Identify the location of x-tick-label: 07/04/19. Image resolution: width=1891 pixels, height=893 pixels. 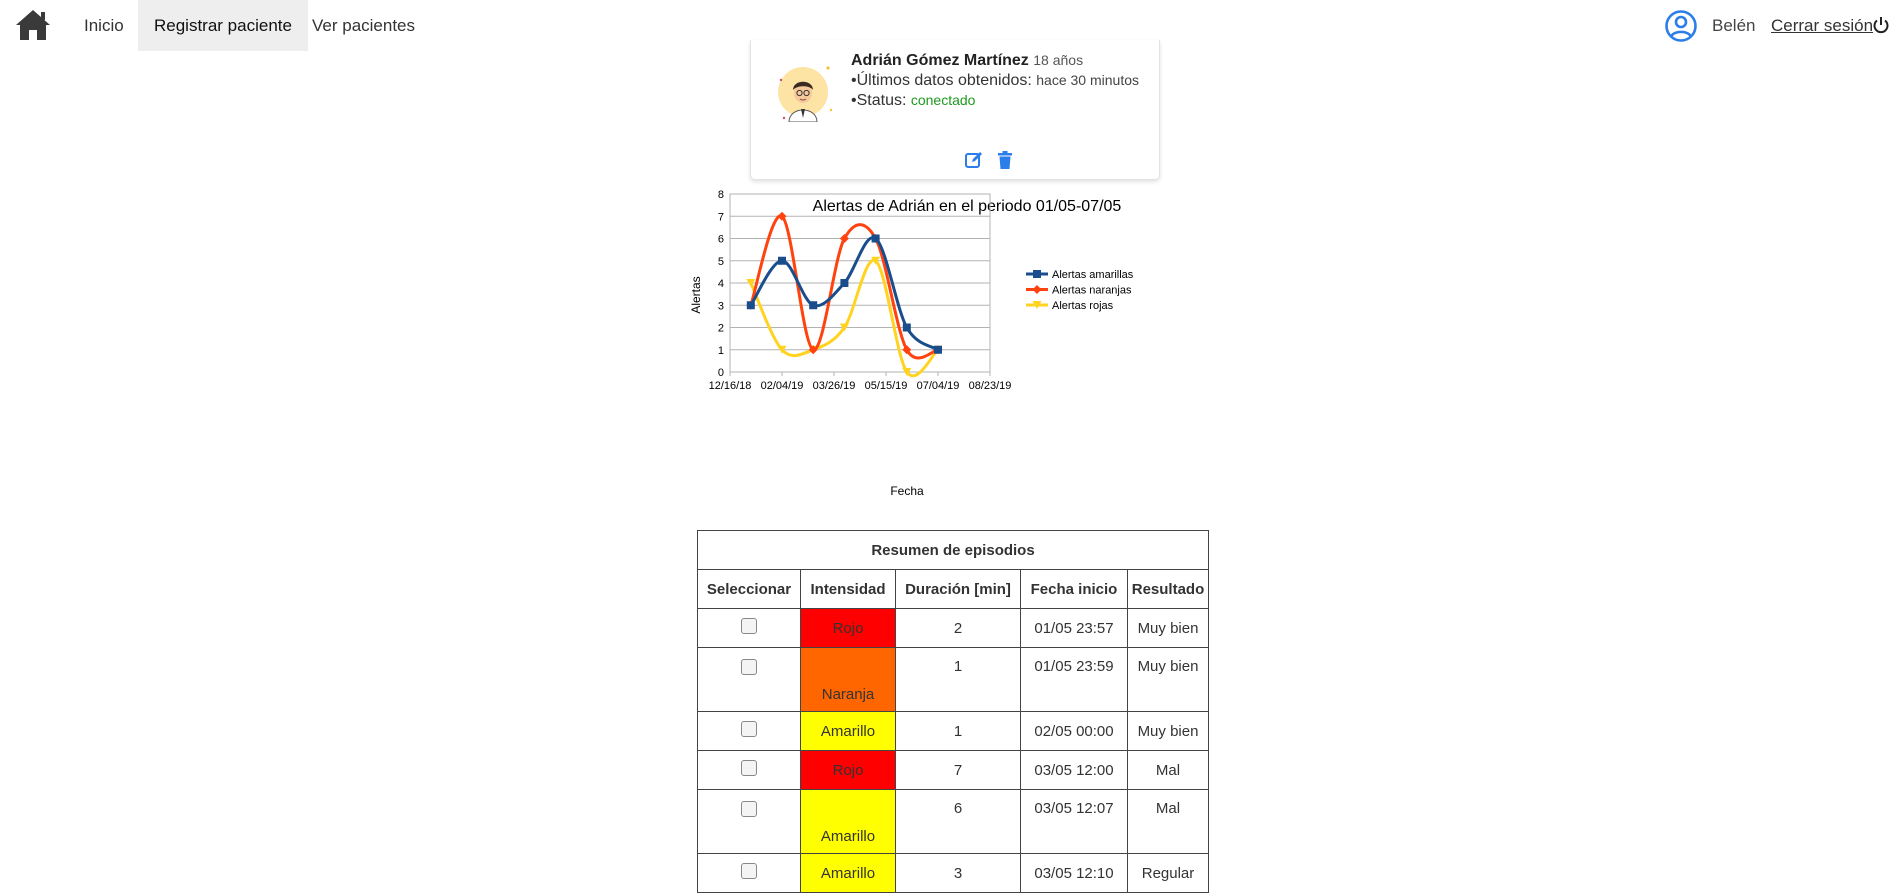
(938, 386).